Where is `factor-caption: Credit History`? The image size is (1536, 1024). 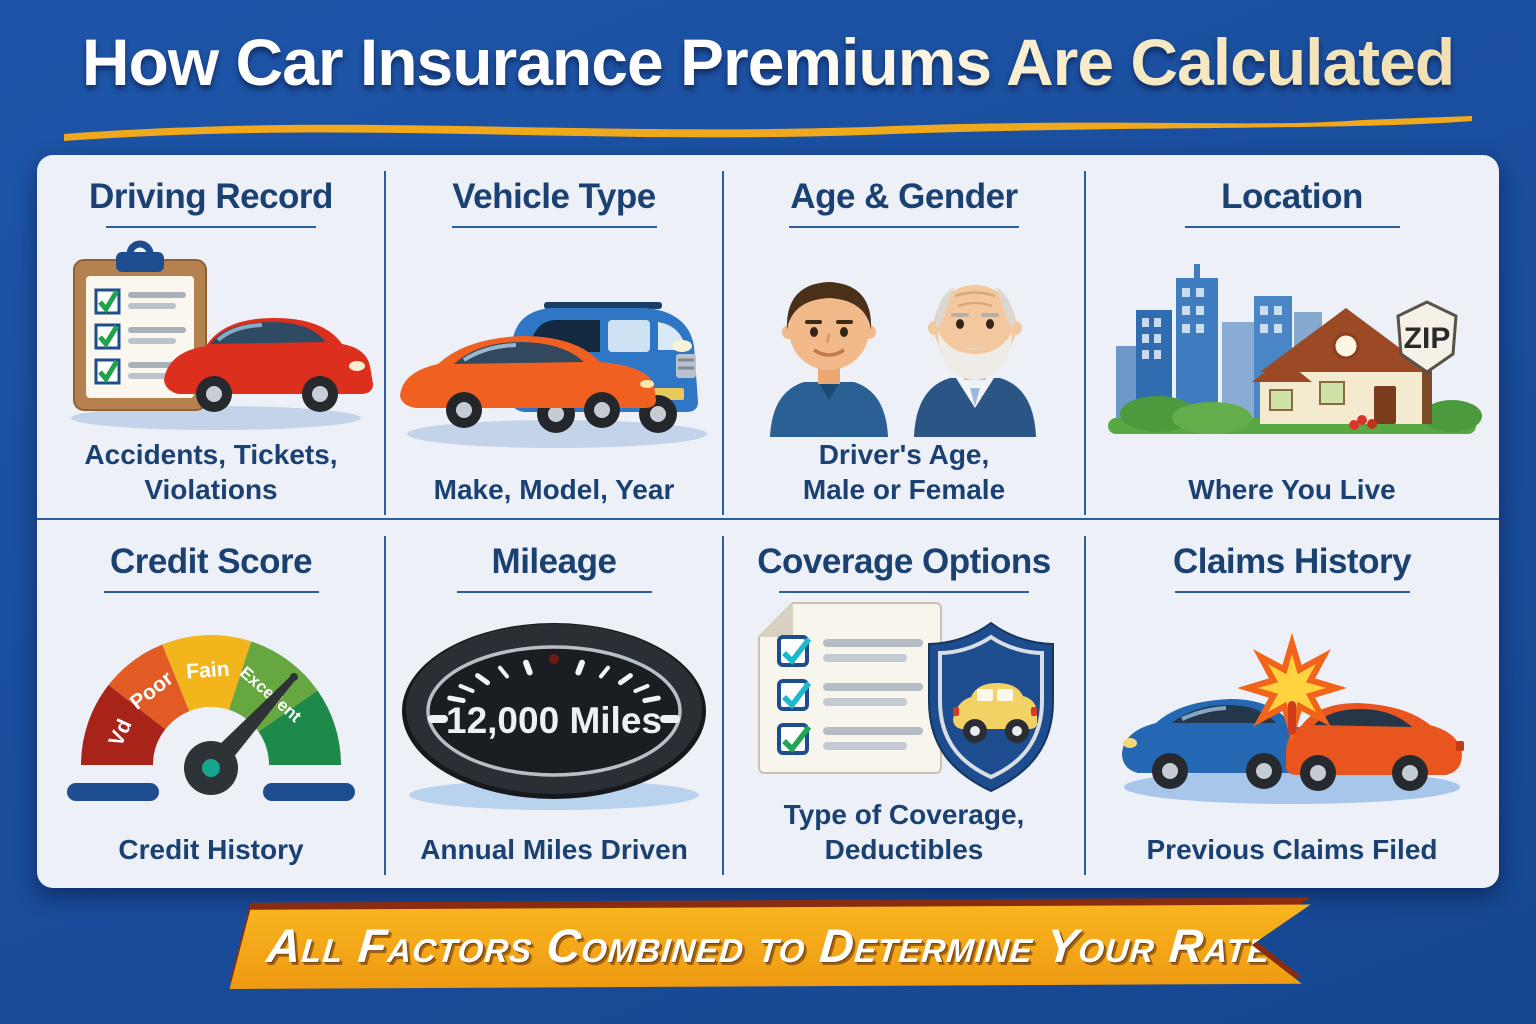 factor-caption: Credit History is located at coordinates (211, 849).